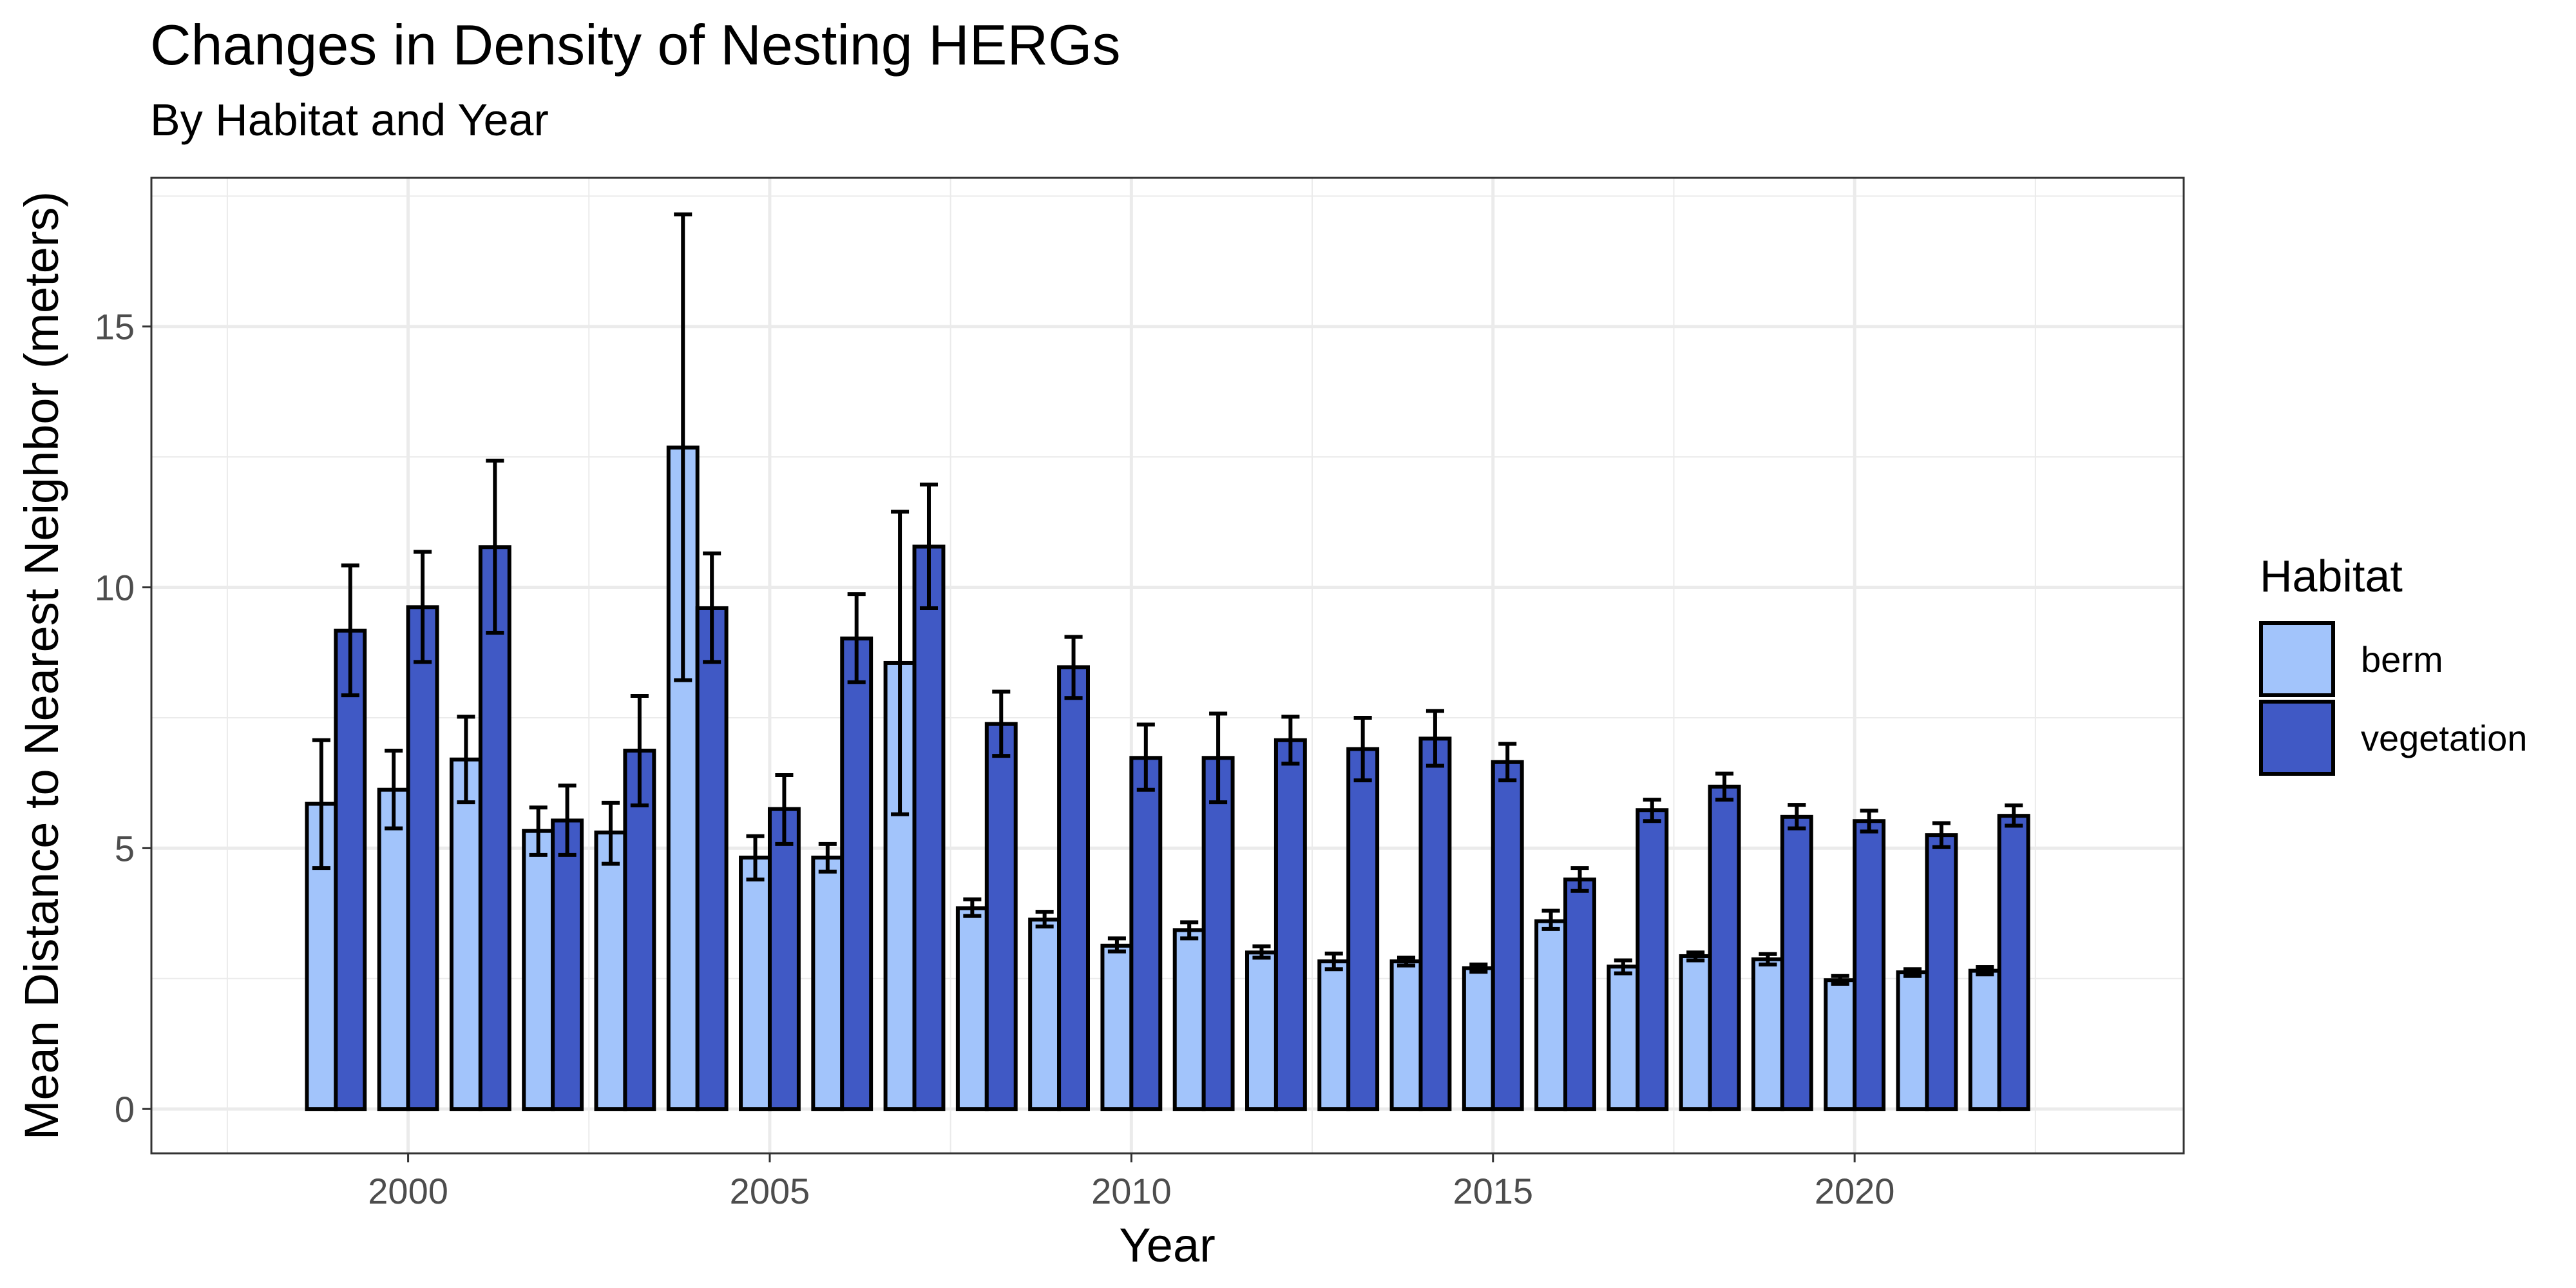 Image resolution: width=2576 pixels, height=1288 pixels. Describe the element at coordinates (1261, 1030) in the screenshot. I see `bar-berm-2012` at that location.